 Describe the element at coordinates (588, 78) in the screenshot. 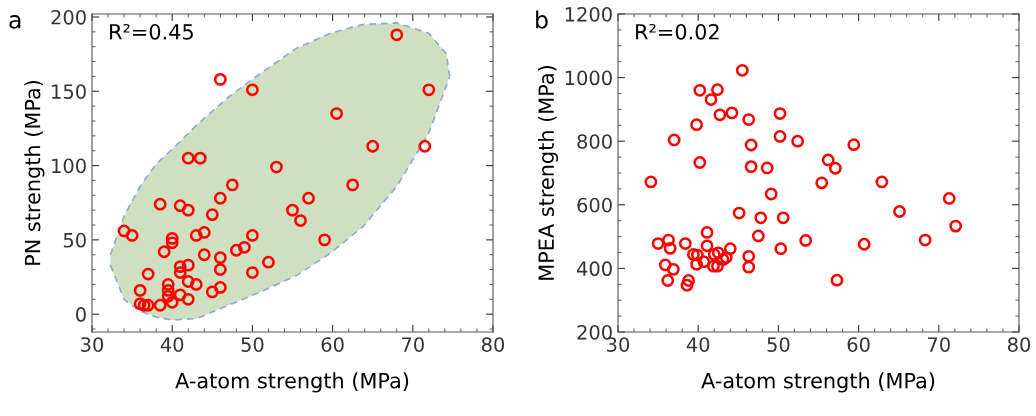

I see `y-tick-label: 1000` at that location.